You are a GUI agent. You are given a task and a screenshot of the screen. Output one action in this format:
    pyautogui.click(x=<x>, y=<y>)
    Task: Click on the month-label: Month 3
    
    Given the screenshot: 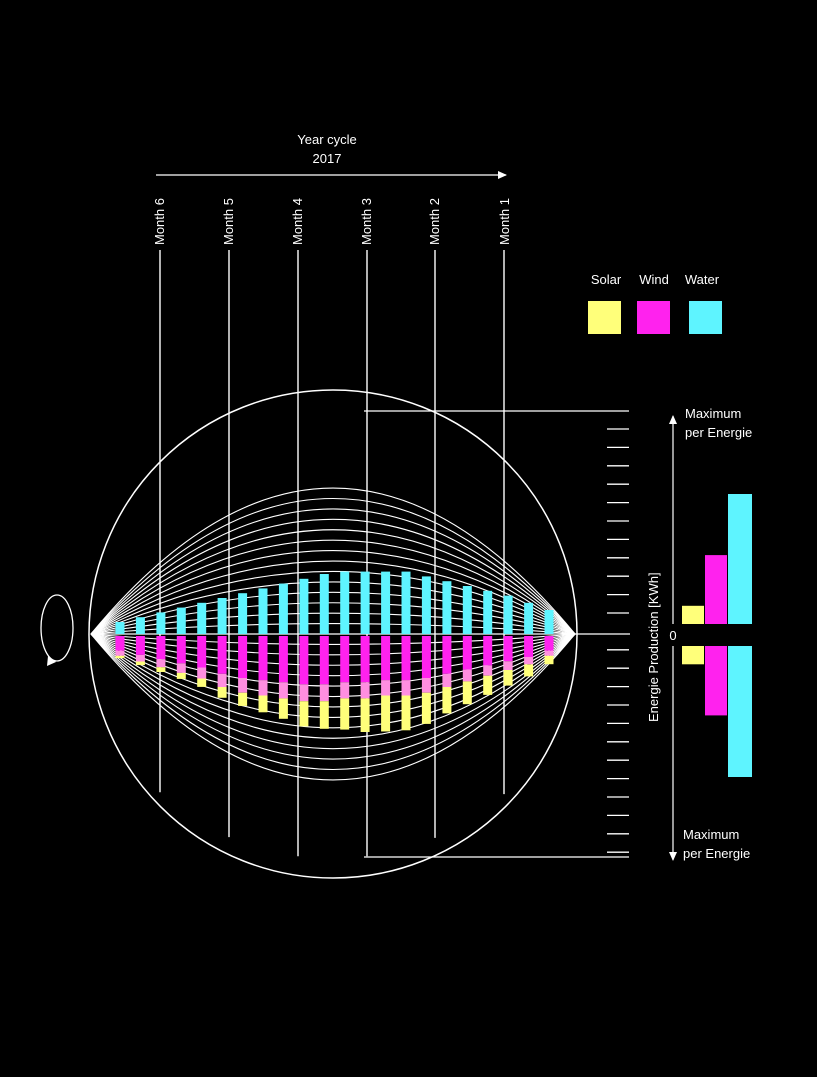 What is the action you would take?
    pyautogui.click(x=366, y=221)
    